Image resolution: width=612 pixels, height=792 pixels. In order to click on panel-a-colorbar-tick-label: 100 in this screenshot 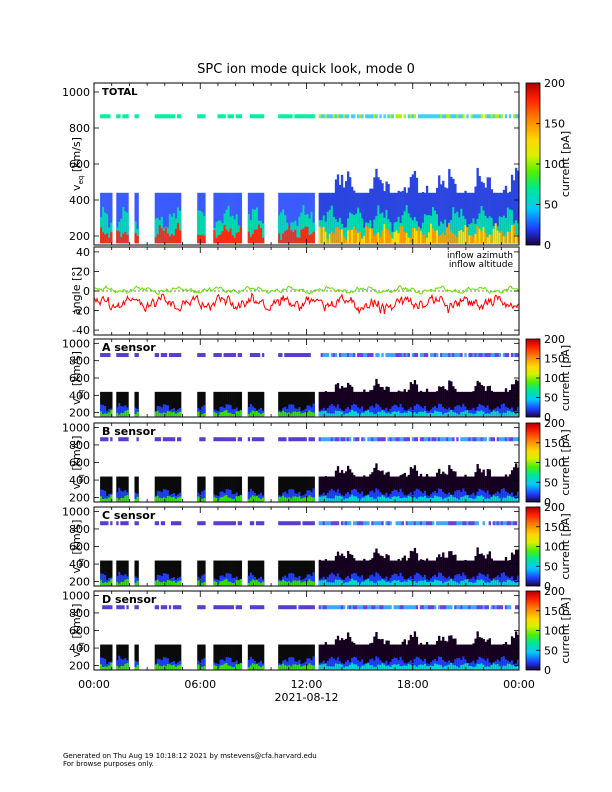, I will do `click(554, 378)`.